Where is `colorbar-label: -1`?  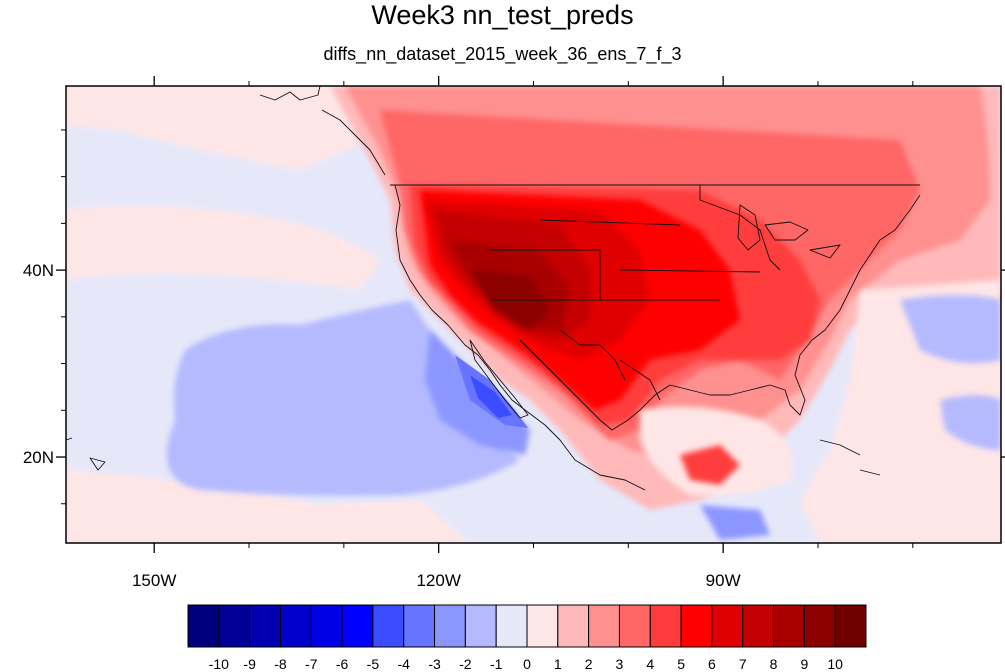 colorbar-label: -1 is located at coordinates (496, 664).